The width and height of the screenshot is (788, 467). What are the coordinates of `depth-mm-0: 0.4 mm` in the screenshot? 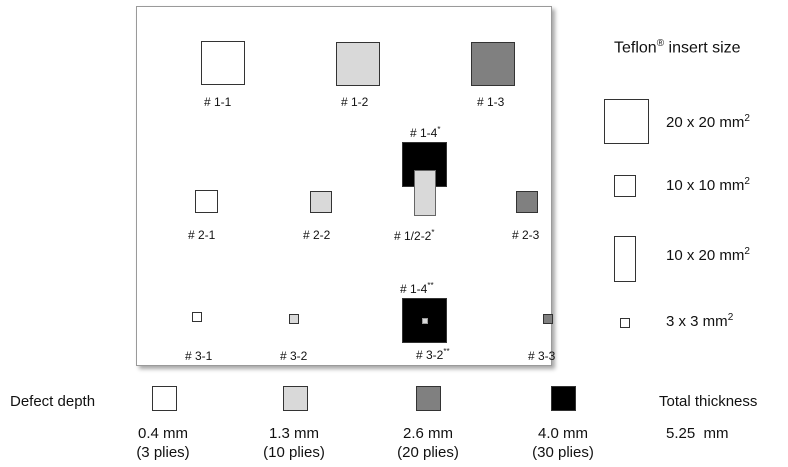 It's located at (162, 433).